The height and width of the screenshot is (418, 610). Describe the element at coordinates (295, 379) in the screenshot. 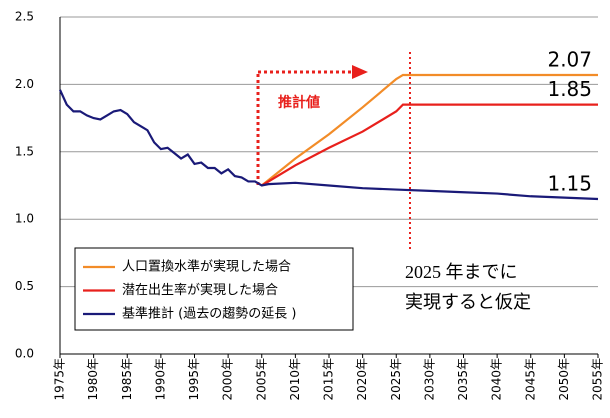

I see `x-tick-label: 2010年` at that location.